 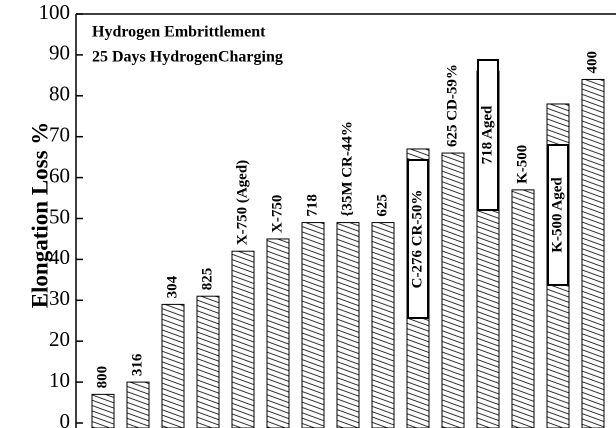 I want to click on y-tick-label: 70, so click(x=59, y=135).